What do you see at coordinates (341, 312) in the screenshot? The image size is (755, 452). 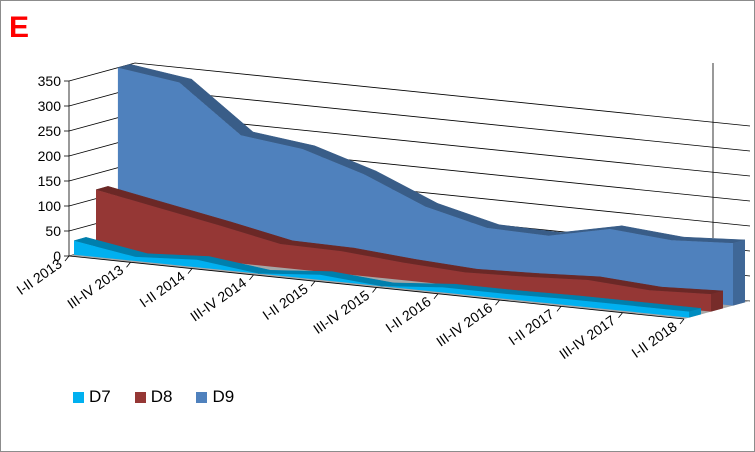 I see `x-tick-label: III-IV 2015` at bounding box center [341, 312].